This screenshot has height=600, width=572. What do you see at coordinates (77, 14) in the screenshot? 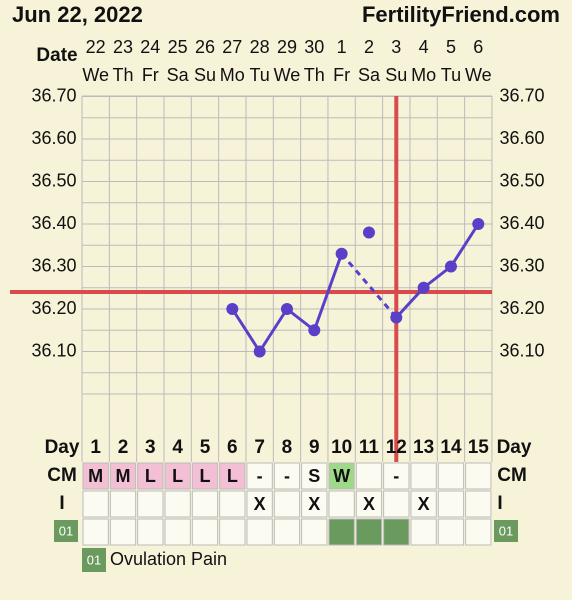
I see `chart-date: Jun 22, 2022` at bounding box center [77, 14].